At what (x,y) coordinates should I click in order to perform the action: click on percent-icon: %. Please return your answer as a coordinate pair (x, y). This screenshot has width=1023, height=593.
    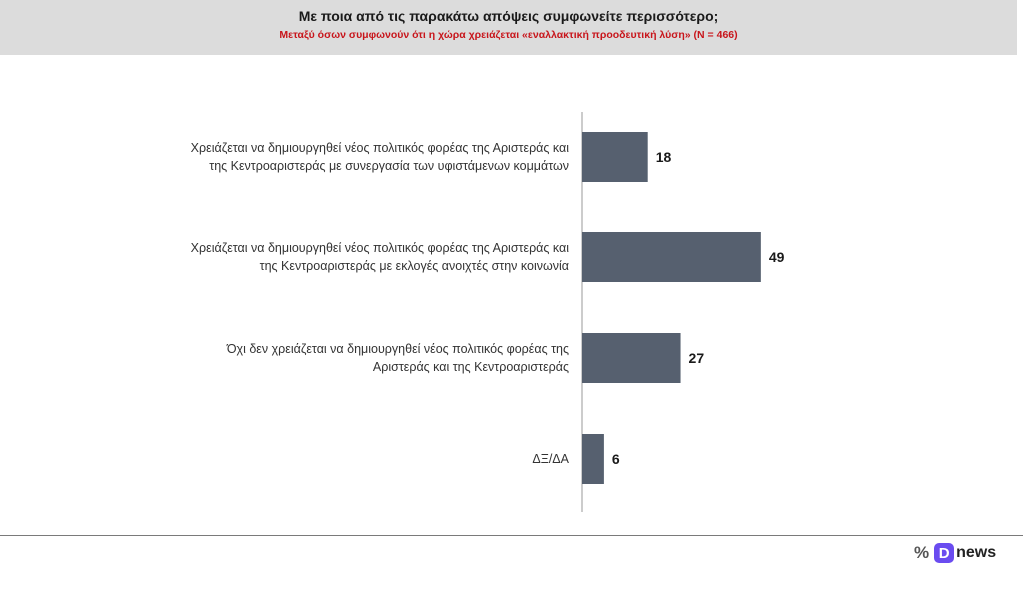
    Looking at the image, I should click on (922, 552).